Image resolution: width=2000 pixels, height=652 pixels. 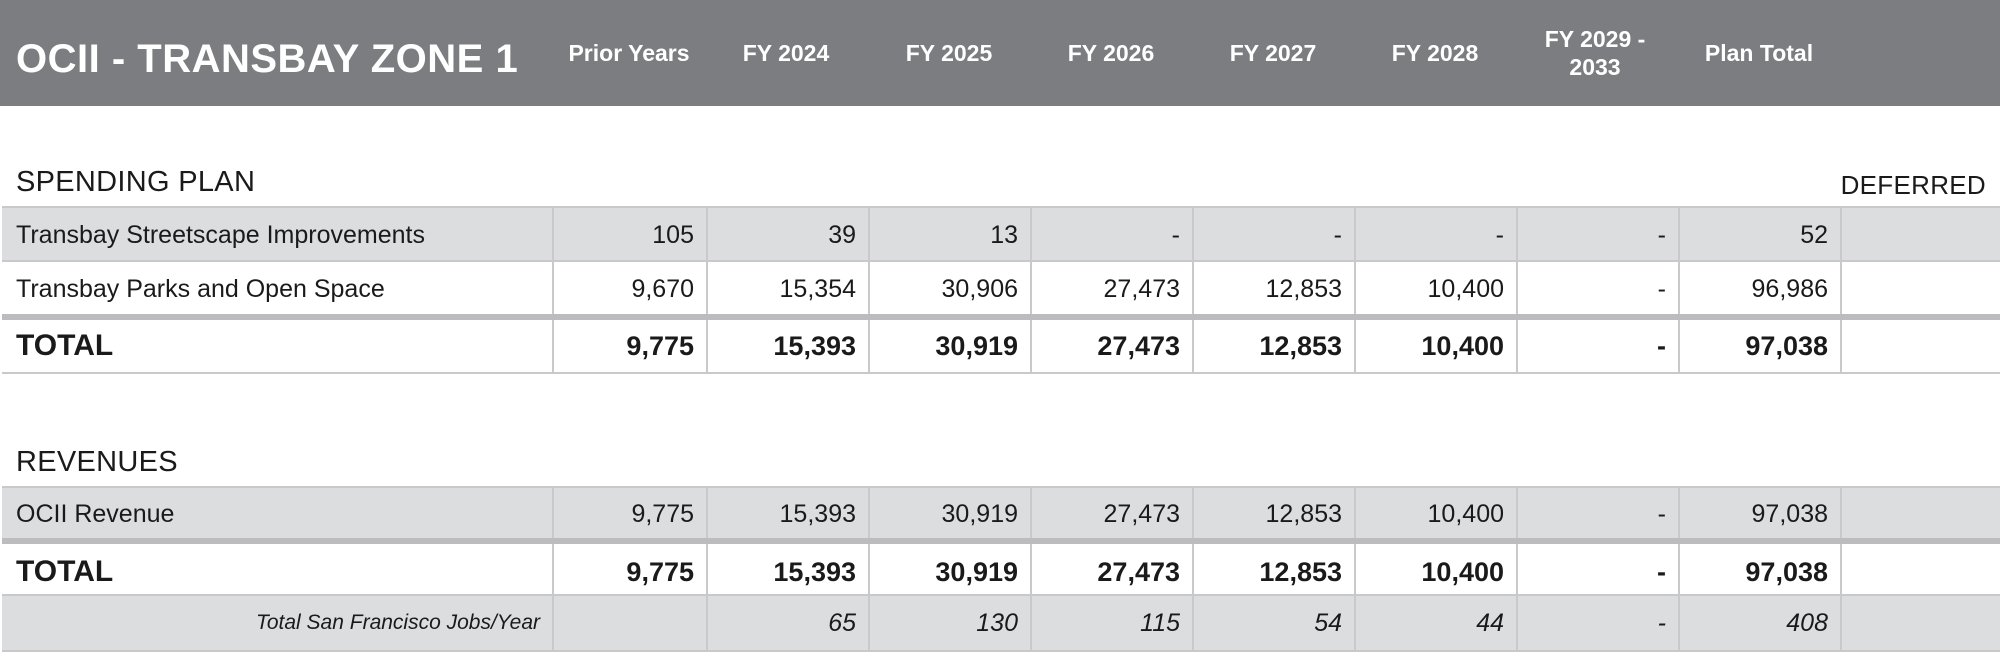 What do you see at coordinates (1111, 623) in the screenshot?
I see `cell-fy2026: 115` at bounding box center [1111, 623].